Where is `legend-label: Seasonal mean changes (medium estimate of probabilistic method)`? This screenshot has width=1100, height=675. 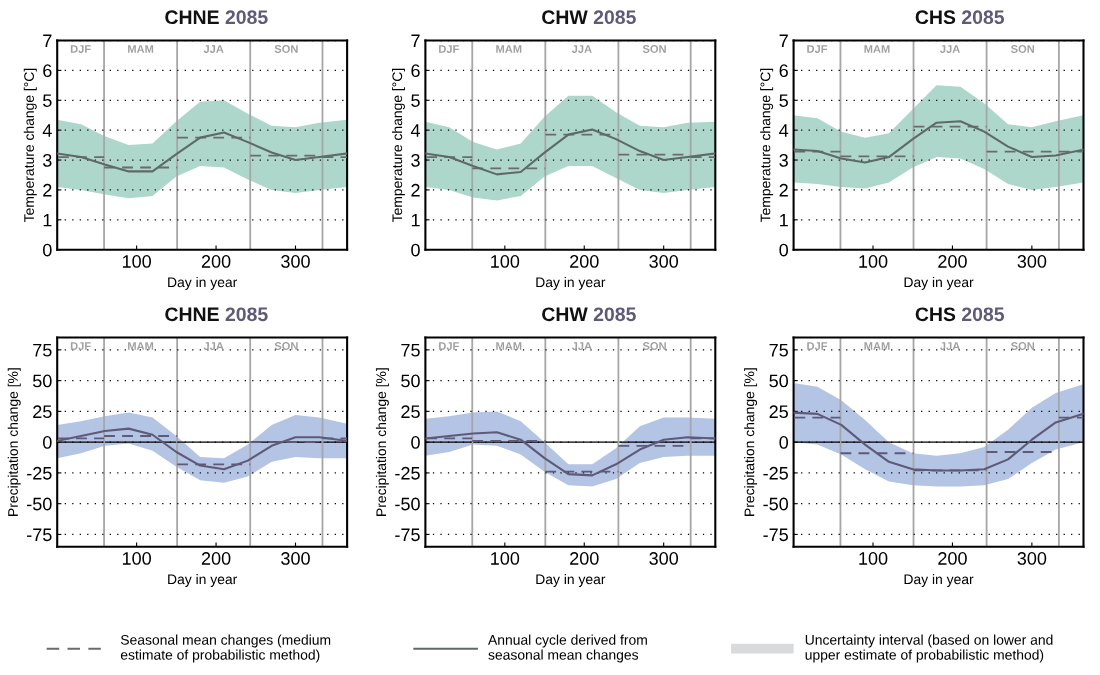 legend-label: Seasonal mean changes (medium estimate of probabilistic method) is located at coordinates (225, 648).